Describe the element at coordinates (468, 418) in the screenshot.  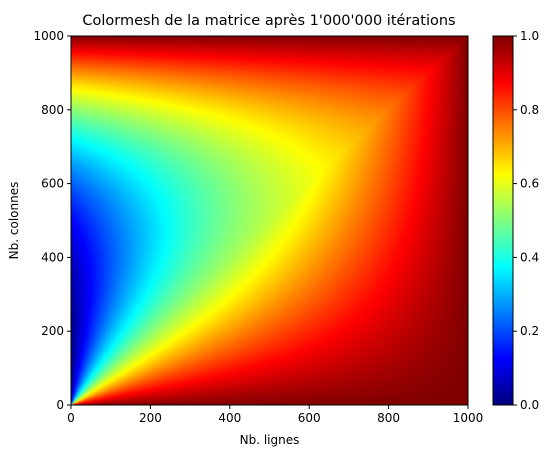
I see `x-tick-label: 1000` at that location.